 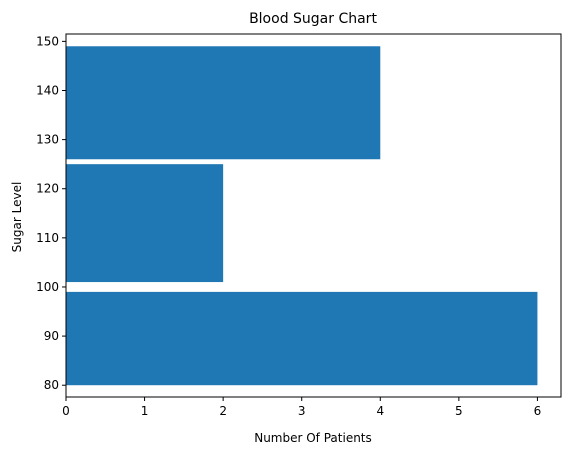 What do you see at coordinates (47, 41) in the screenshot?
I see `y-tick-label: 150` at bounding box center [47, 41].